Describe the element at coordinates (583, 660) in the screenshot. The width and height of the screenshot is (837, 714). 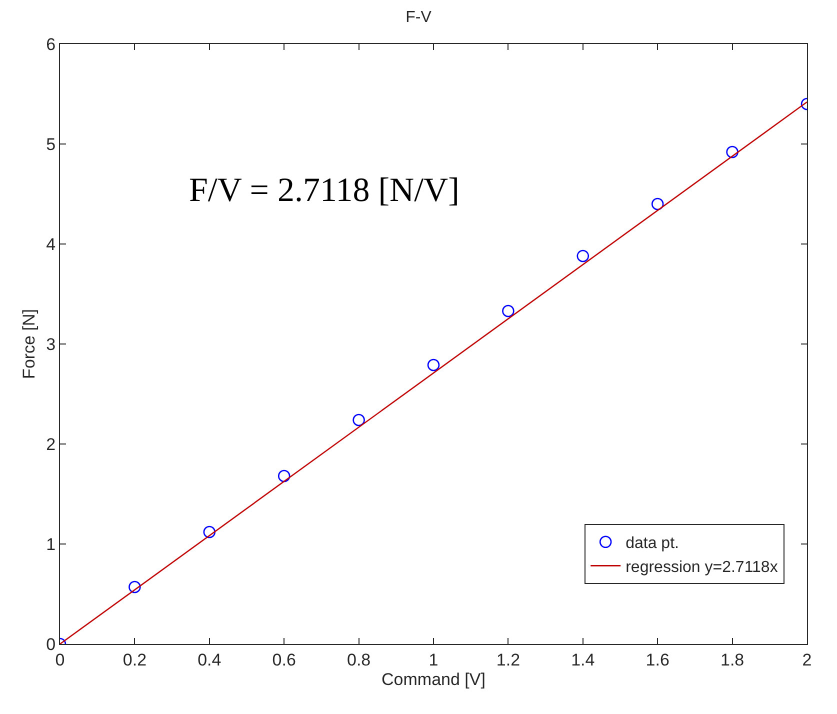
I see `x-tick-label: 1.4` at that location.